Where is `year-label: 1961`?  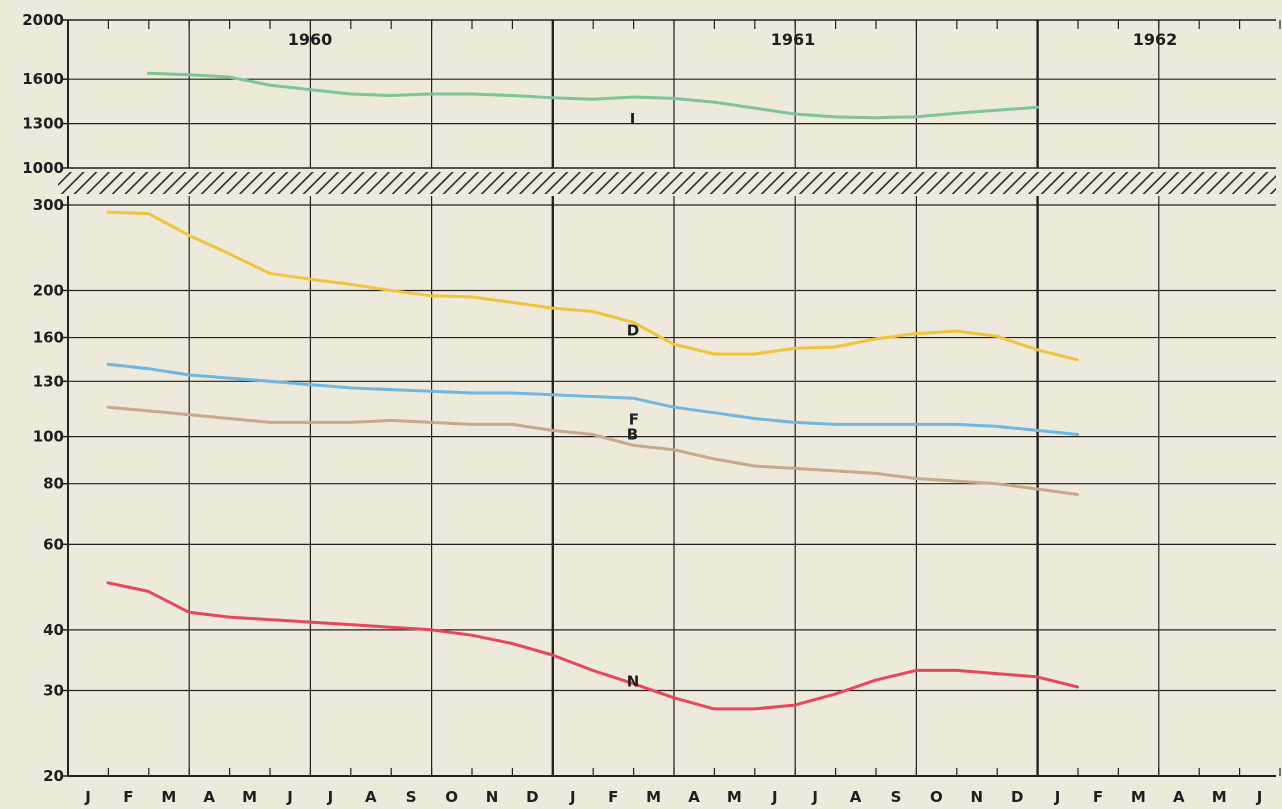
year-label: 1961 is located at coordinates (793, 39).